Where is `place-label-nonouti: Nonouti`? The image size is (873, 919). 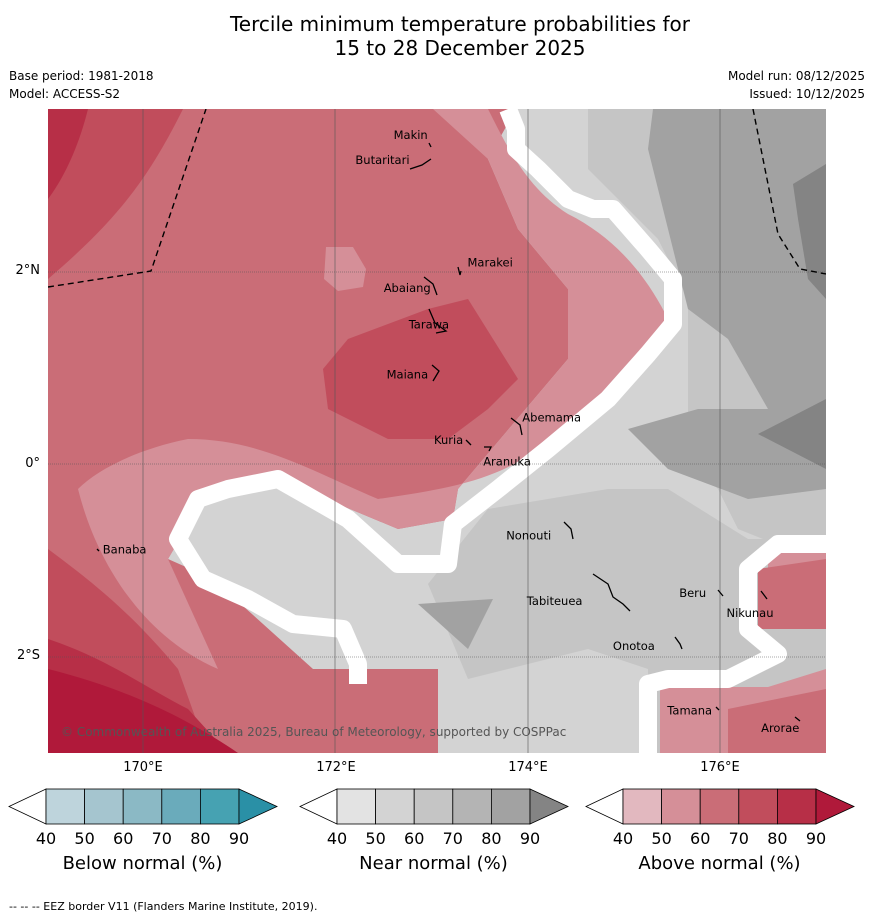 place-label-nonouti: Nonouti is located at coordinates (528, 536).